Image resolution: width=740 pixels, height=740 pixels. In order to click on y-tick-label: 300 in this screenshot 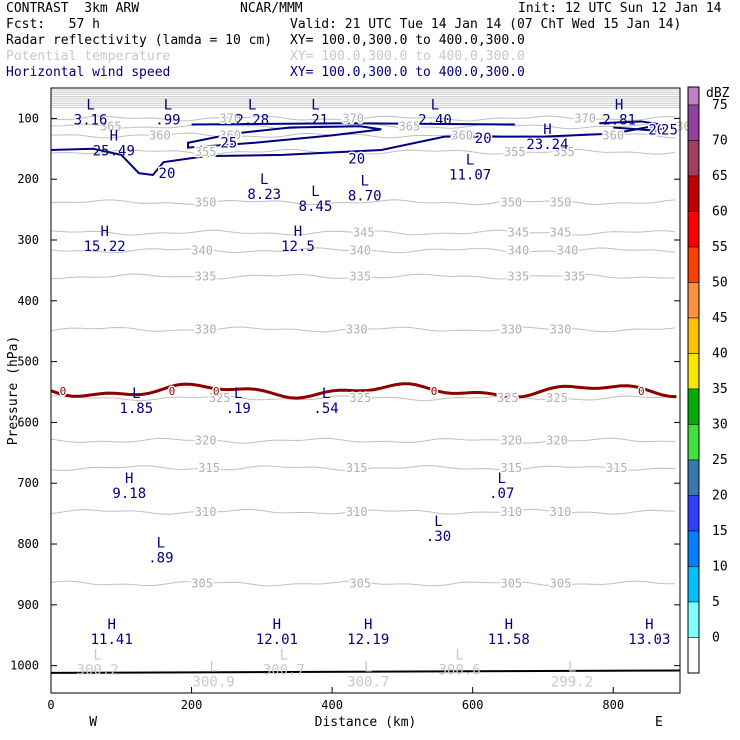, I will do `click(28, 240)`.